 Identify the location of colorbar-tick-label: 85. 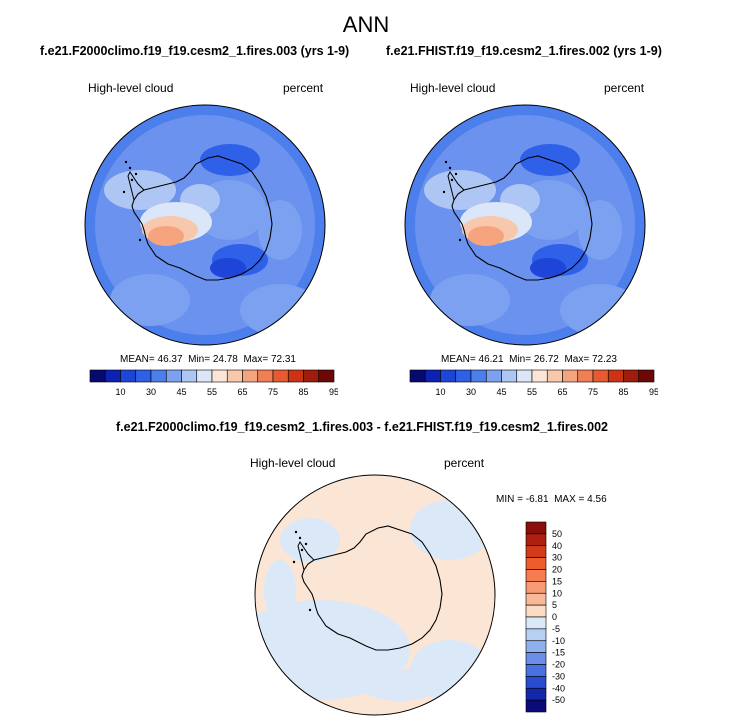
(303, 392).